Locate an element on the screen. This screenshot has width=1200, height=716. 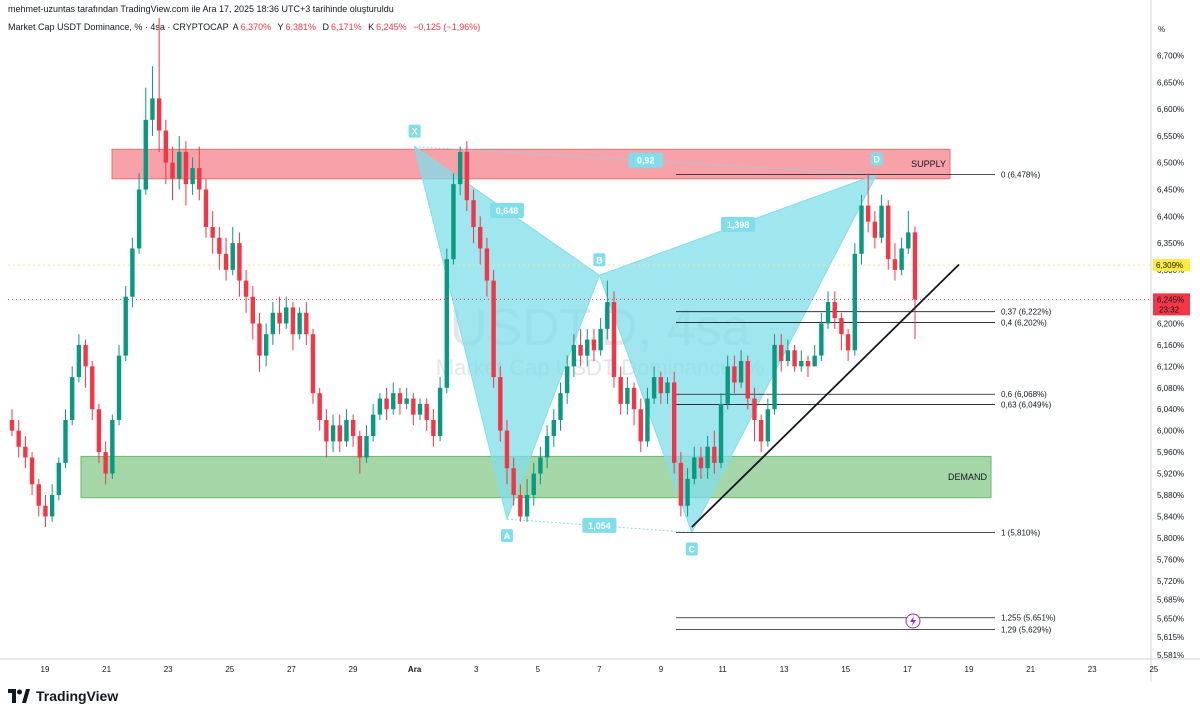
harmonic-bd-line is located at coordinates (738, 225).